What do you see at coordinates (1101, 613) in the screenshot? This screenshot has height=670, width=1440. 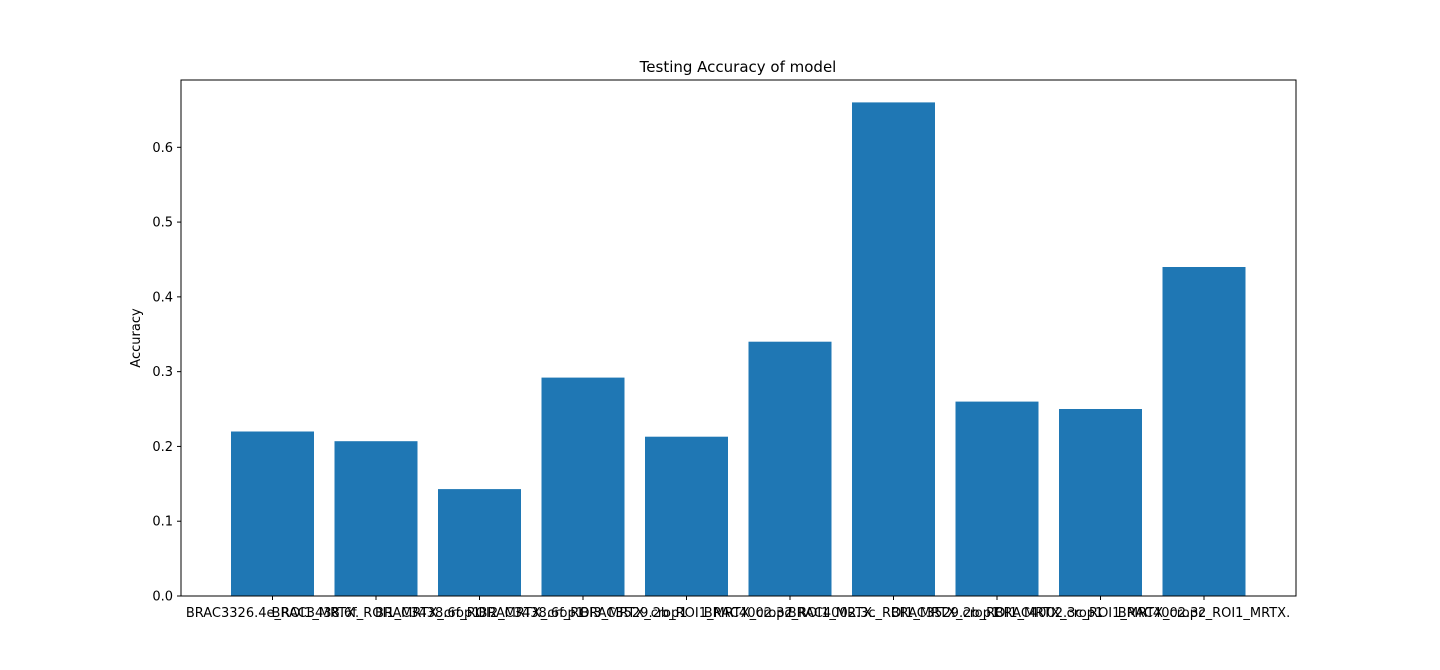 I see `x-tick-label: BRAC4002.3c_ROI1_MRTX_crop2` at bounding box center [1101, 613].